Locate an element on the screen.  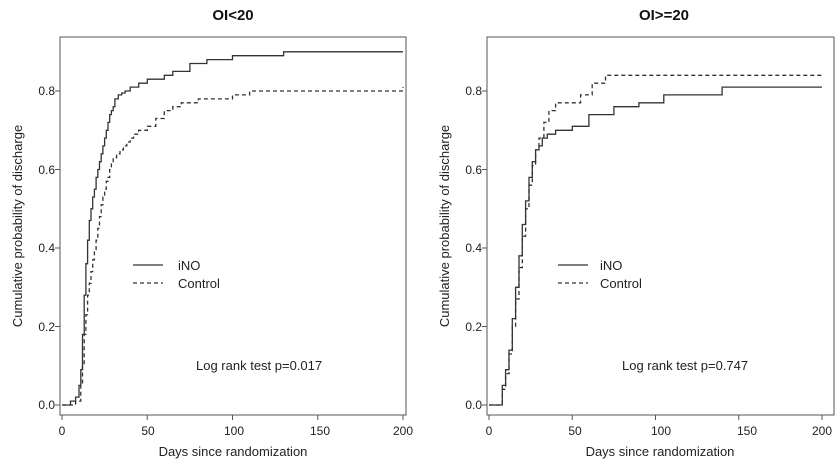
log-rank-annotation: Log rank test p=0.747 is located at coordinates (685, 365).